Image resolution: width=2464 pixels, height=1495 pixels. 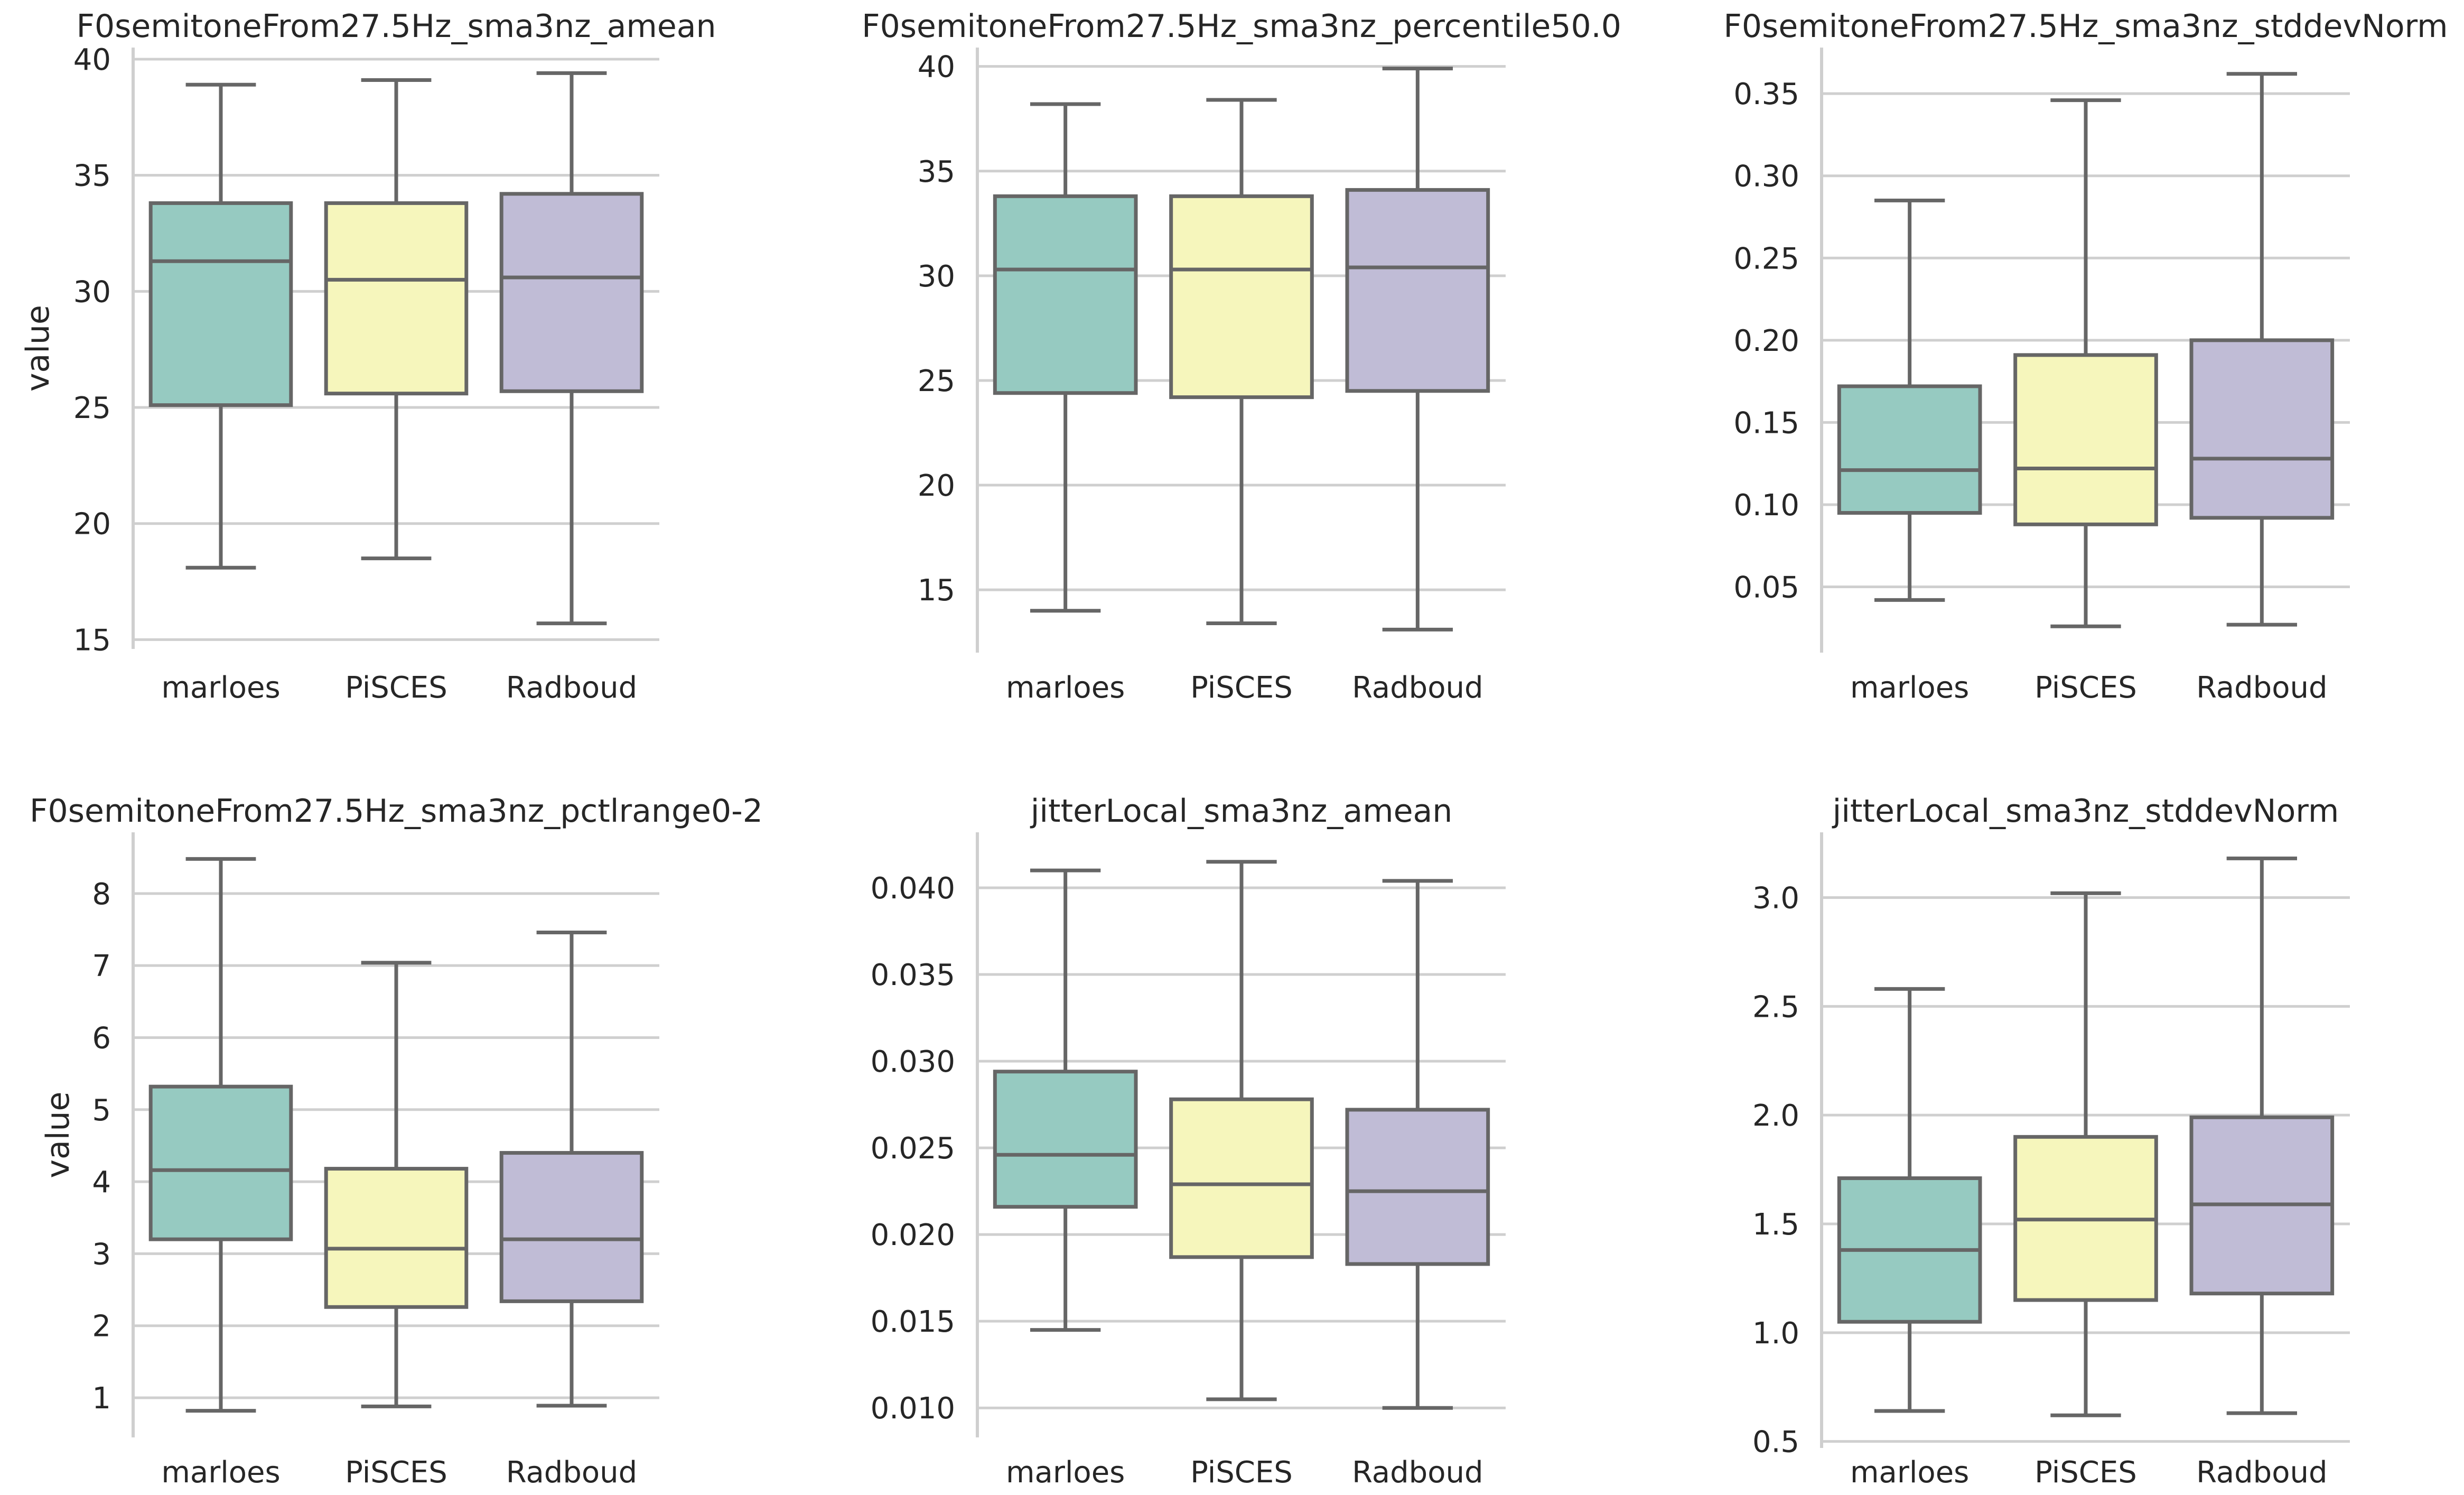 What do you see at coordinates (1775, 898) in the screenshot?
I see `y-tick-label: 3.0` at bounding box center [1775, 898].